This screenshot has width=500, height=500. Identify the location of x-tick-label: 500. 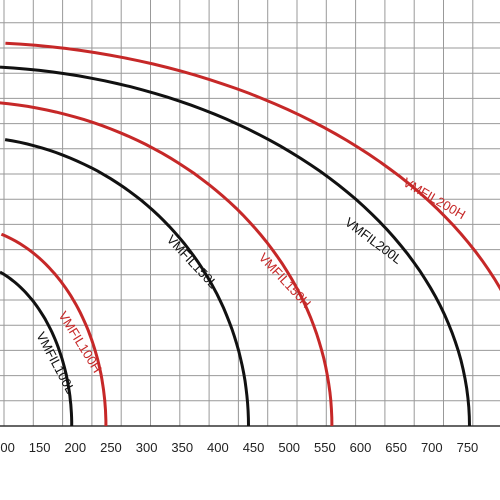
(289, 447).